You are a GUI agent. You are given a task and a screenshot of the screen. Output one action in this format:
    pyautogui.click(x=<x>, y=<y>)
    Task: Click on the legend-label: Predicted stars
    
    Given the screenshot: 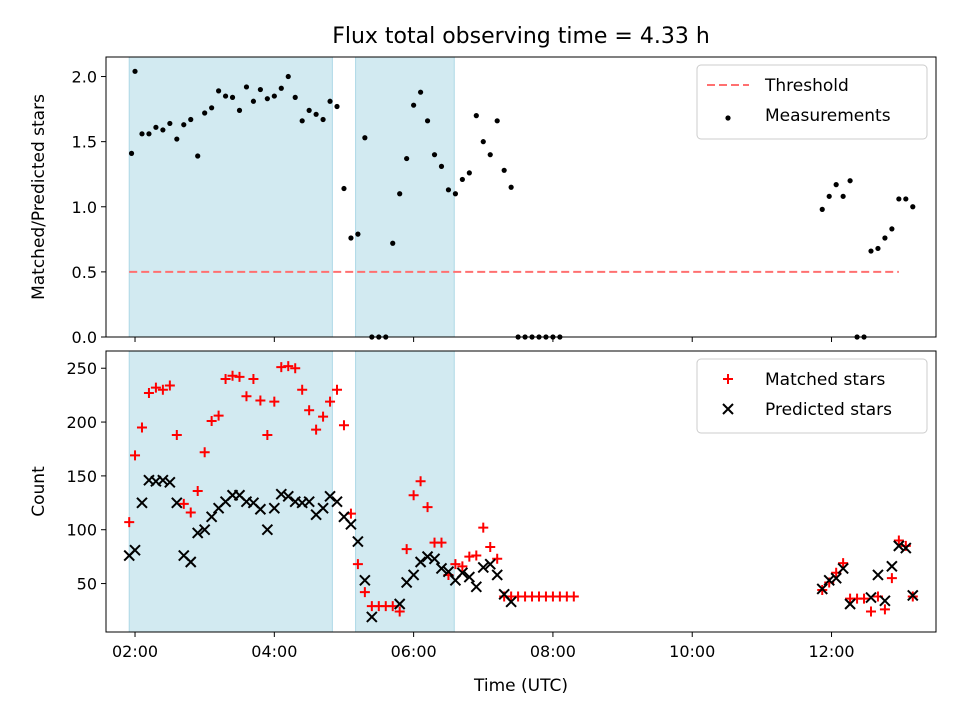 What is the action you would take?
    pyautogui.click(x=828, y=410)
    